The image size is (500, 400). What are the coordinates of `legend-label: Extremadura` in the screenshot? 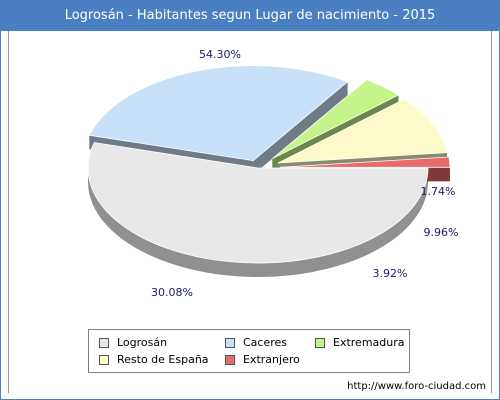 It's located at (369, 342).